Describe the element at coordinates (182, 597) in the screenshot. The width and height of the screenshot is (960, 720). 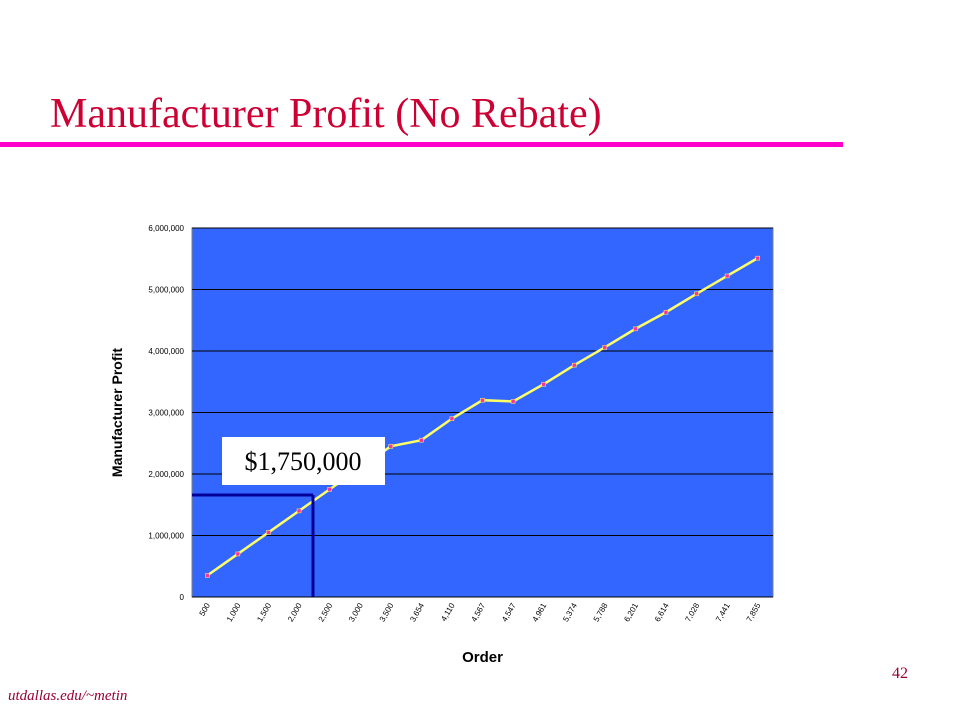
I see `y-tick-label: 0` at that location.